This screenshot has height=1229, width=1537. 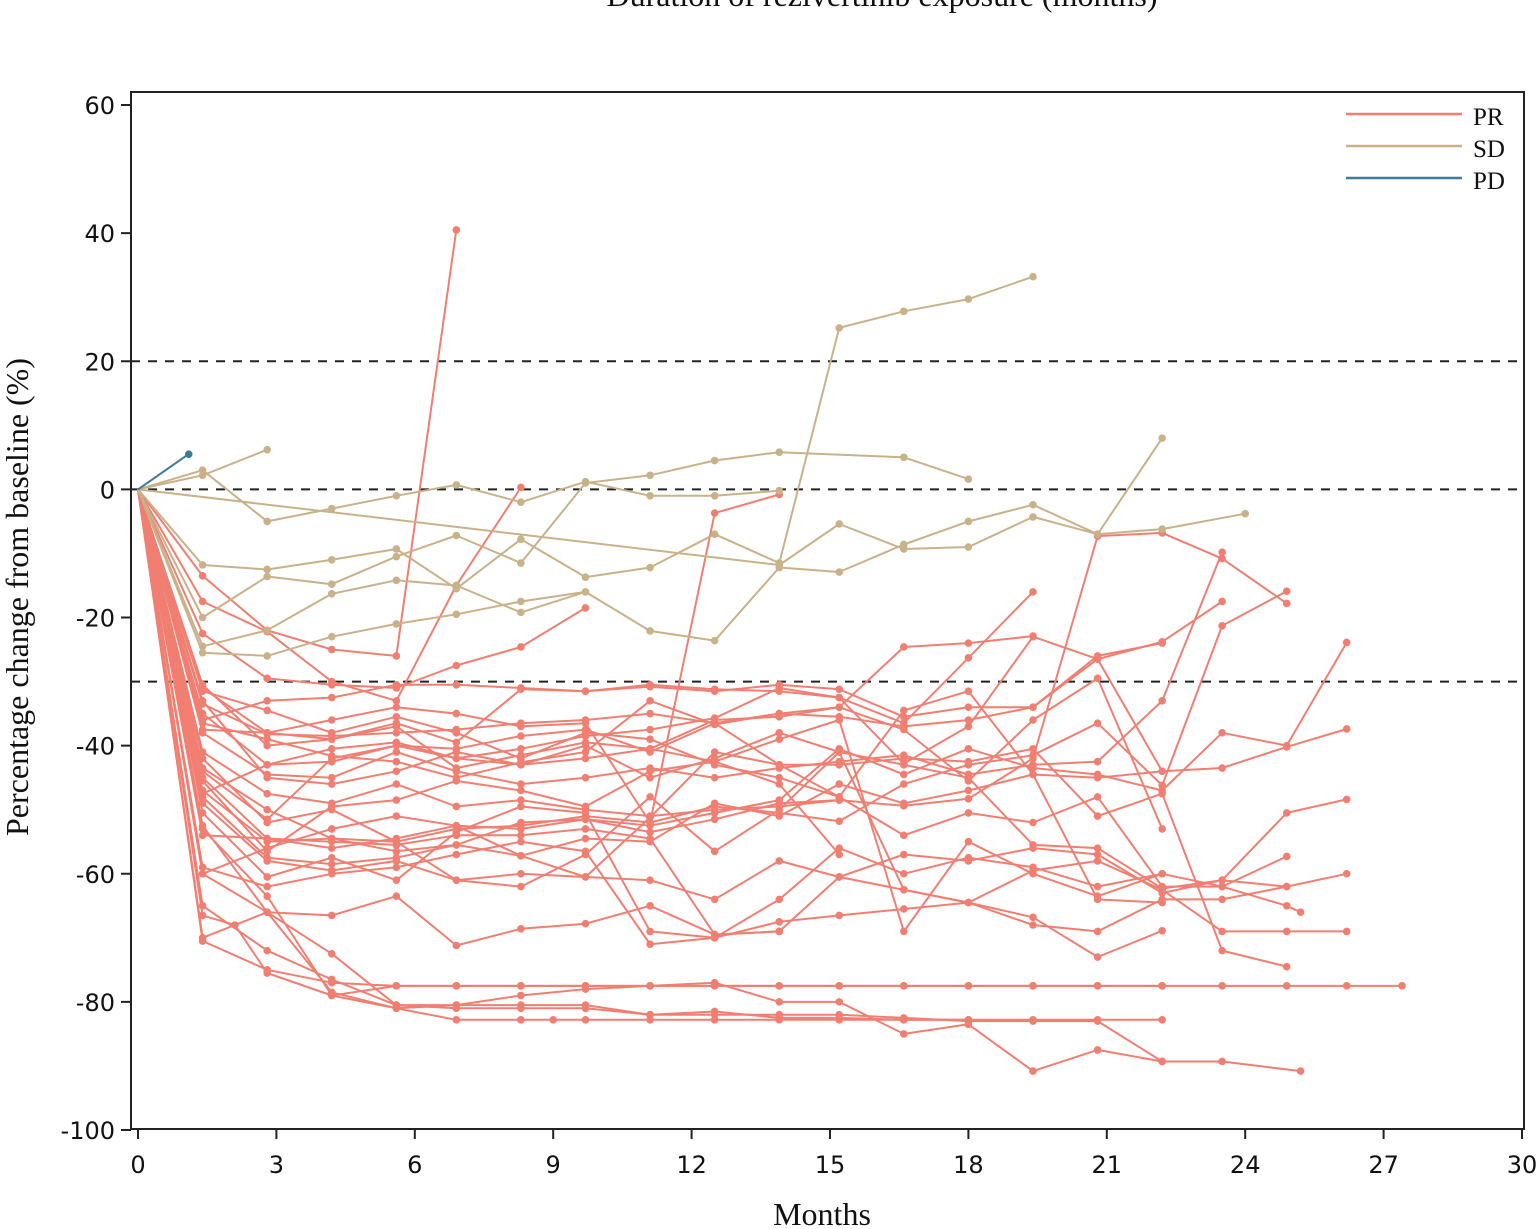 I want to click on y-tick-label: 40, so click(x=99, y=234).